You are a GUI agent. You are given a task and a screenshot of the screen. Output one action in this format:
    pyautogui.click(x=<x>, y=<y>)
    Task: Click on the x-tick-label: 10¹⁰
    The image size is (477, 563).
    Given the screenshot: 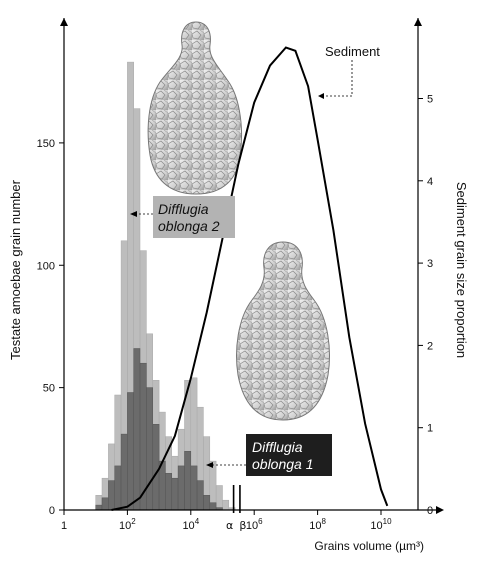 What is the action you would take?
    pyautogui.click(x=381, y=524)
    